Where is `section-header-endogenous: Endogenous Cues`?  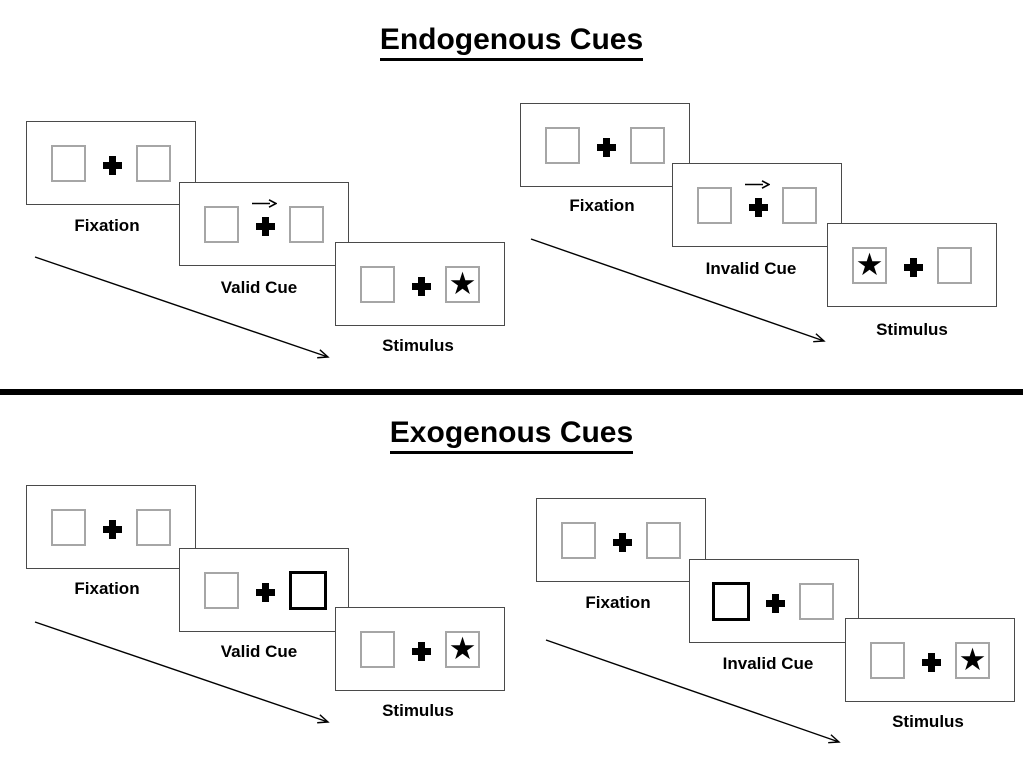
section-header-endogenous: Endogenous Cues is located at coordinates (511, 42).